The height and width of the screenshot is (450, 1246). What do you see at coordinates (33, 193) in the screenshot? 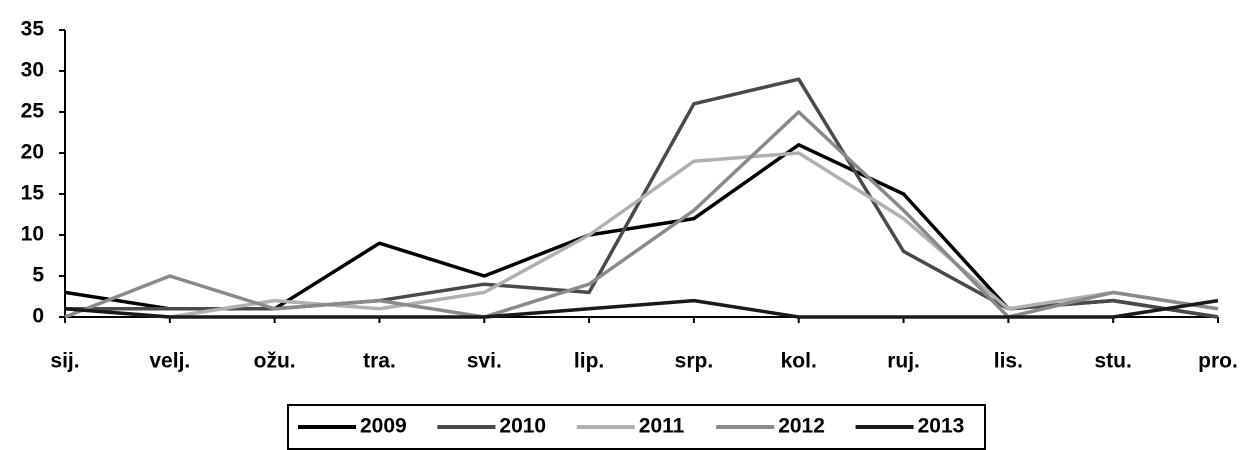
I see `y-tick-label: 15` at bounding box center [33, 193].